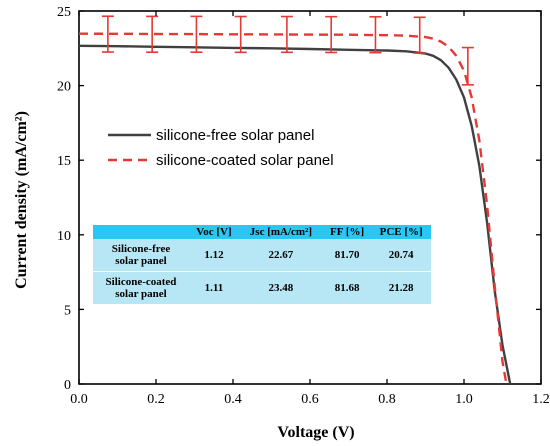 Image resolution: width=550 pixels, height=446 pixels. I want to click on x-tick-label: 1.2, so click(541, 399).